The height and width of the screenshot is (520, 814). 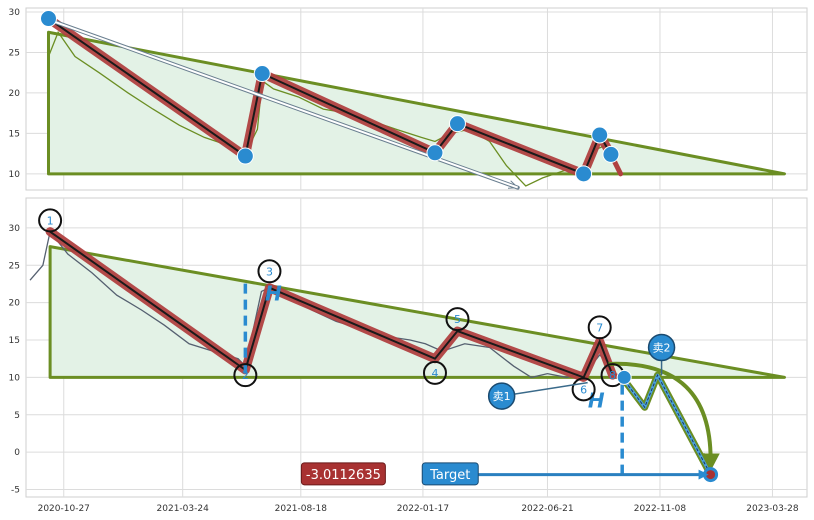 I want to click on value-box, so click(x=343, y=474).